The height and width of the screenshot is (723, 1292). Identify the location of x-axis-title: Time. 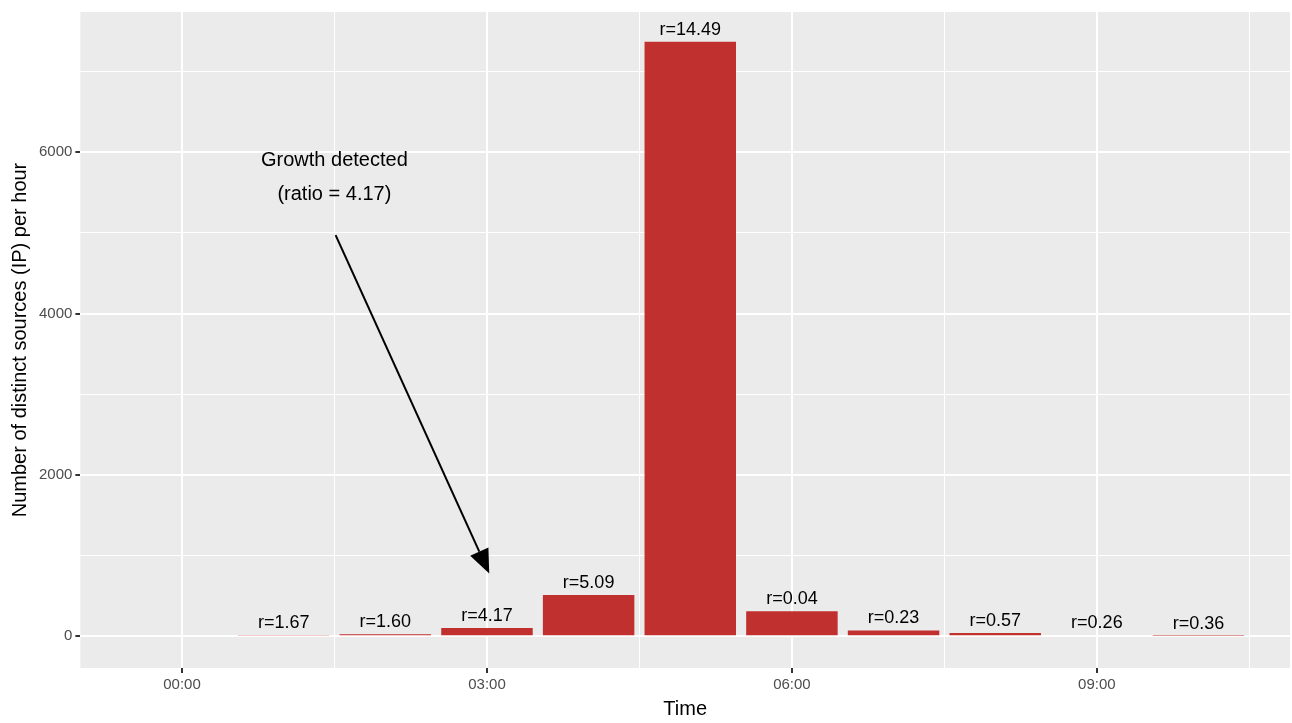
(685, 707).